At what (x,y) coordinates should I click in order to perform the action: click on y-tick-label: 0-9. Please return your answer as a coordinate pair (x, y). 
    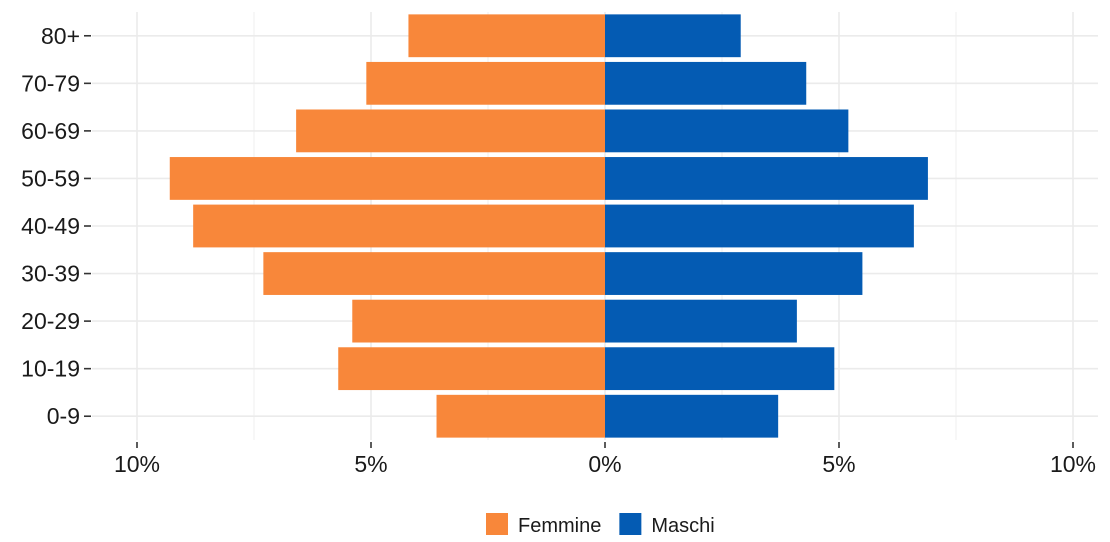
    Looking at the image, I should click on (63, 416).